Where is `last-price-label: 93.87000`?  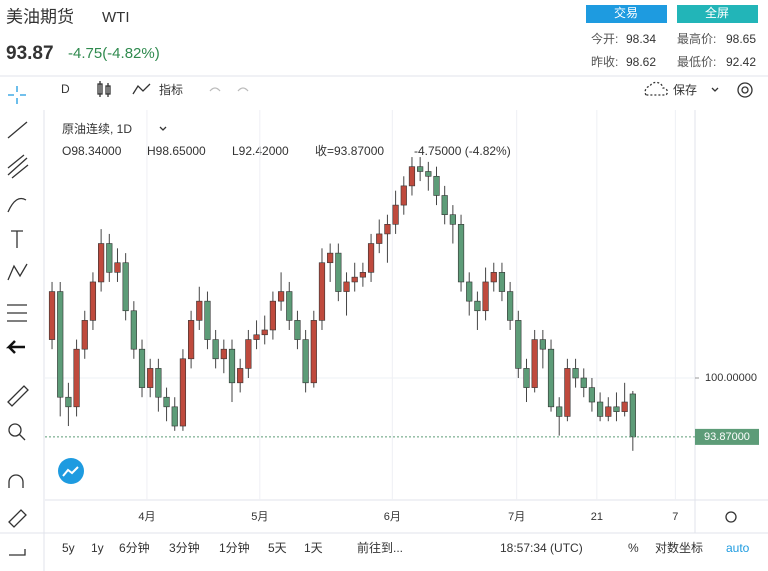
last-price-label: 93.87000 is located at coordinates (727, 437).